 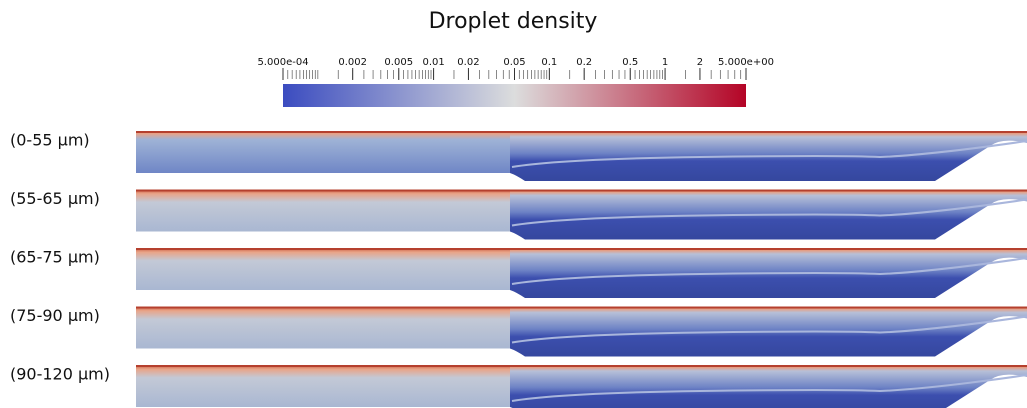 What do you see at coordinates (584, 62) in the screenshot?
I see `tick-label: 0.2` at bounding box center [584, 62].